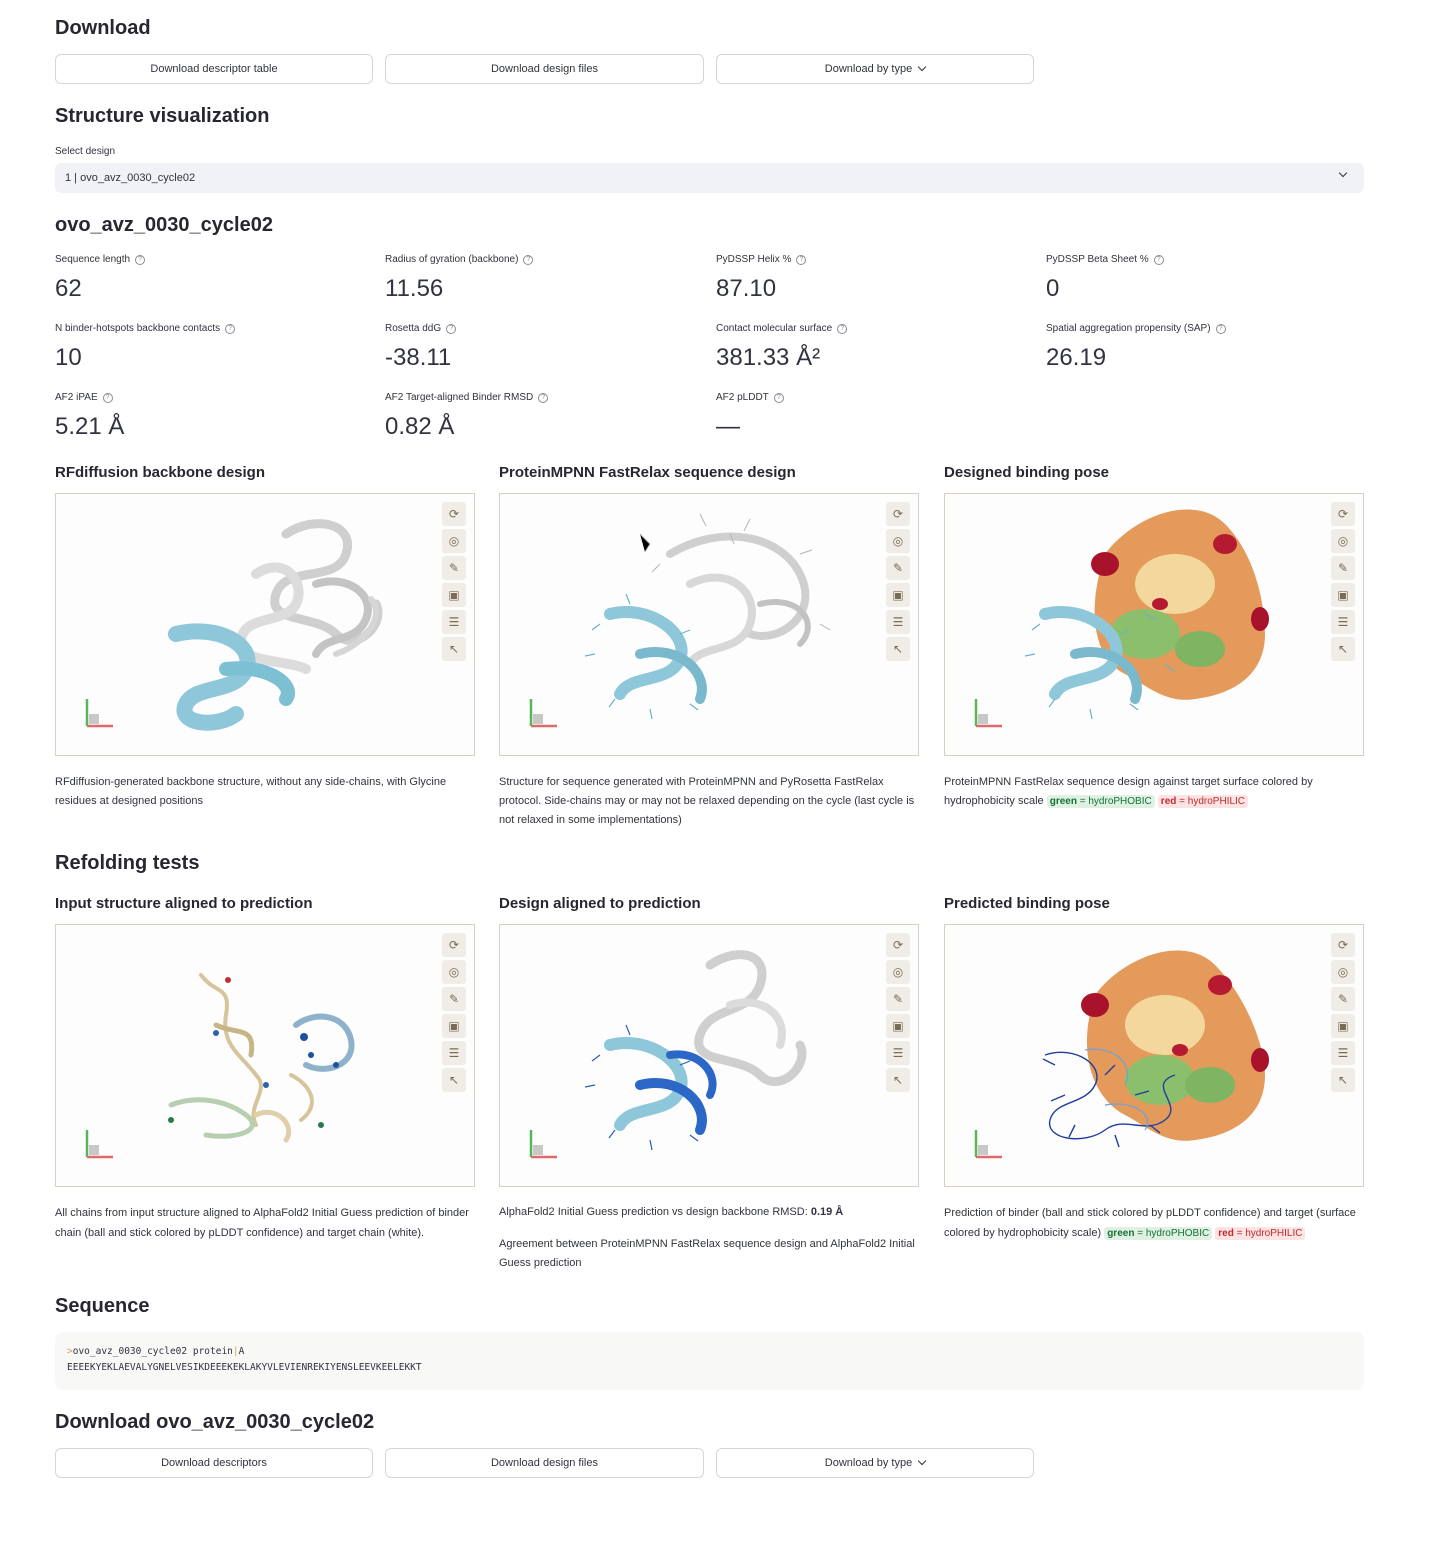 Image resolution: width=1429 pixels, height=1547 pixels. I want to click on metric: PyDSSP Beta Sheet %? 0, so click(1105, 278).